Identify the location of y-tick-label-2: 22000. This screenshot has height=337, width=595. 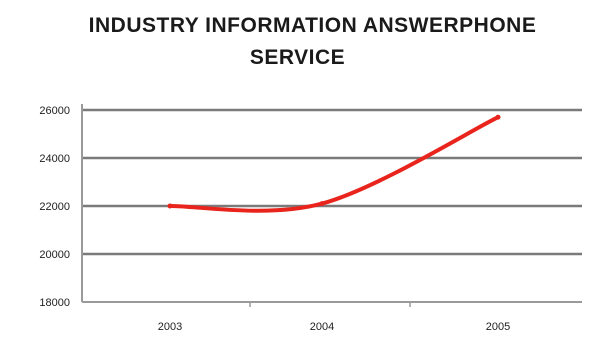
(54, 207).